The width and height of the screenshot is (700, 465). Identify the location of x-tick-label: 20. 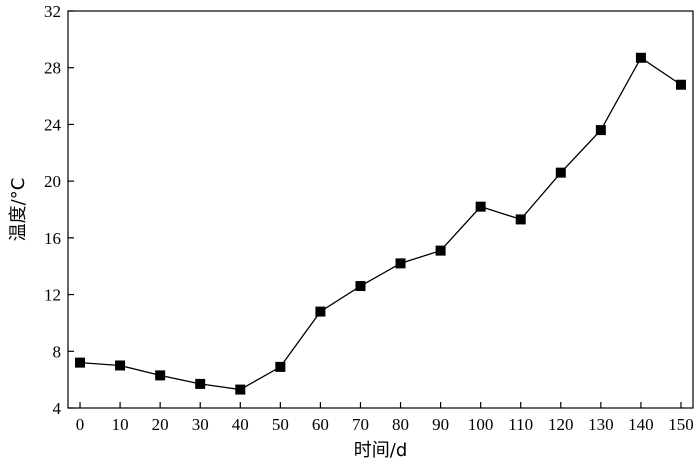
(160, 424).